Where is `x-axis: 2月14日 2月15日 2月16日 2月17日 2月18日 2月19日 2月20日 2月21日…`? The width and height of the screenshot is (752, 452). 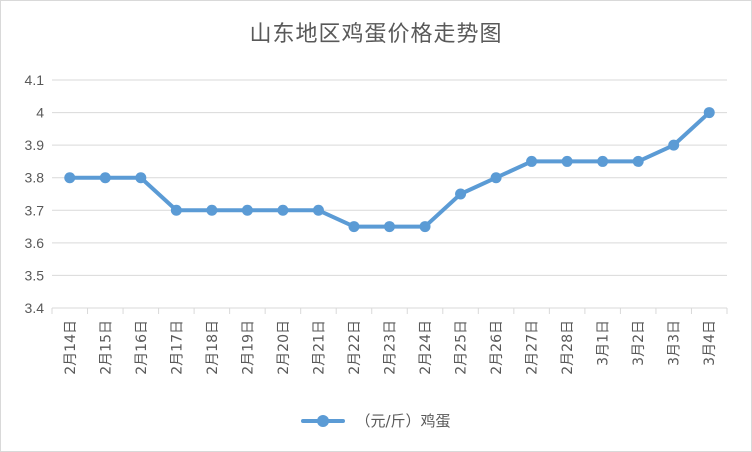
x-axis: 2月14日 2月15日 2月16日 2月17日 2月18日 2月19日 2月20日 2月21日… is located at coordinates (389, 341).